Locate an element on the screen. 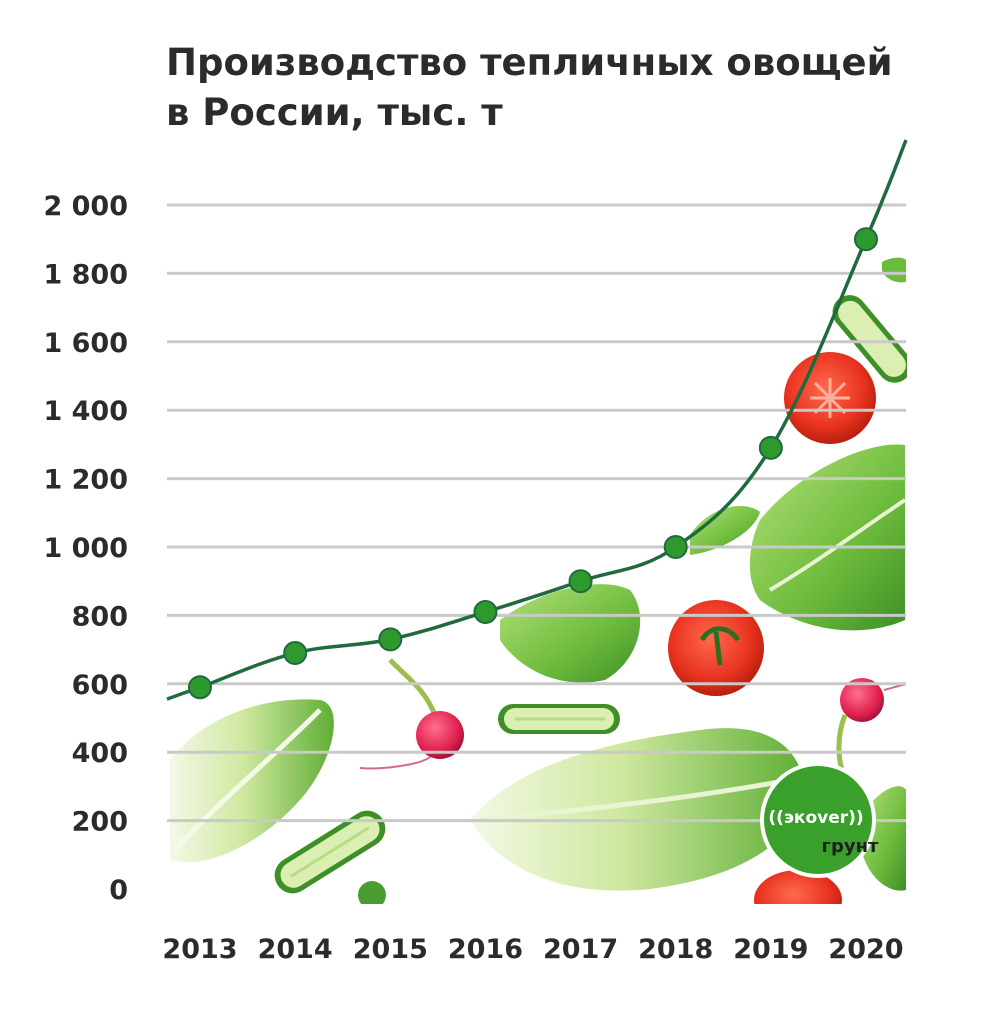 The image size is (987, 1024). chart-title-line-2: в России, тыс. т is located at coordinates (334, 112).